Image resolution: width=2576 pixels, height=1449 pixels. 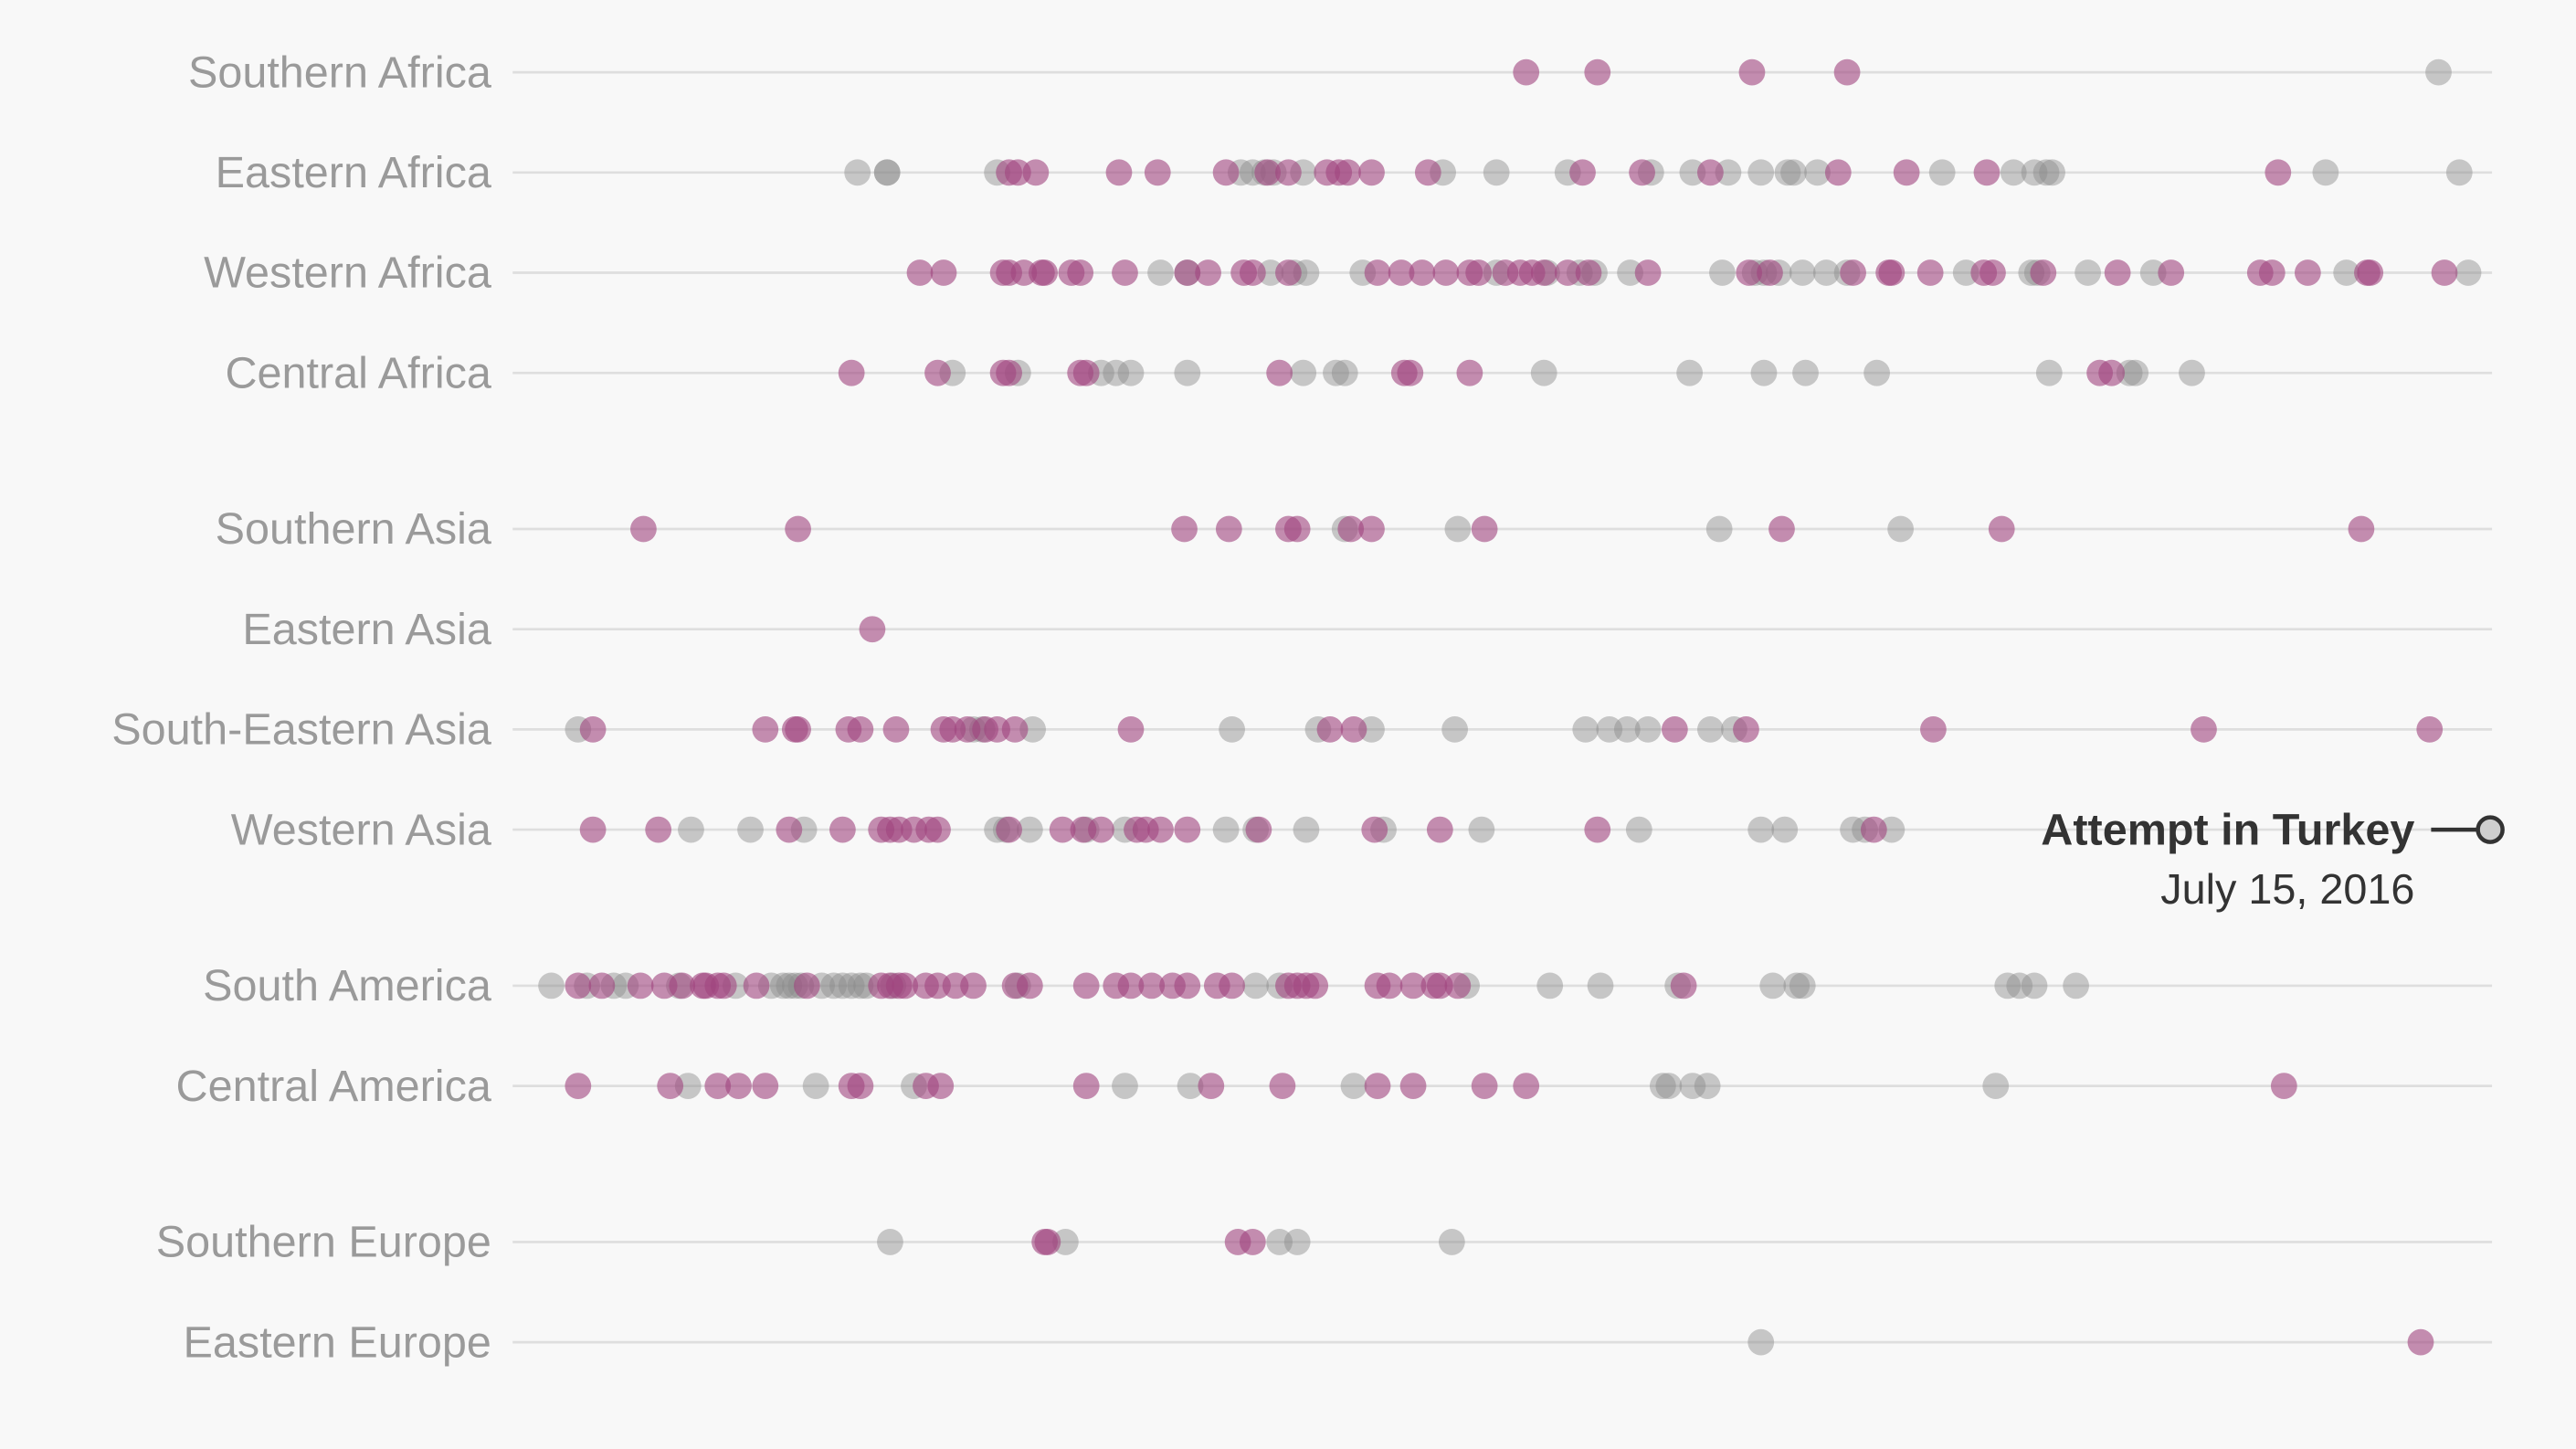 What do you see at coordinates (323, 1242) in the screenshot?
I see `row-label: Southern Europe` at bounding box center [323, 1242].